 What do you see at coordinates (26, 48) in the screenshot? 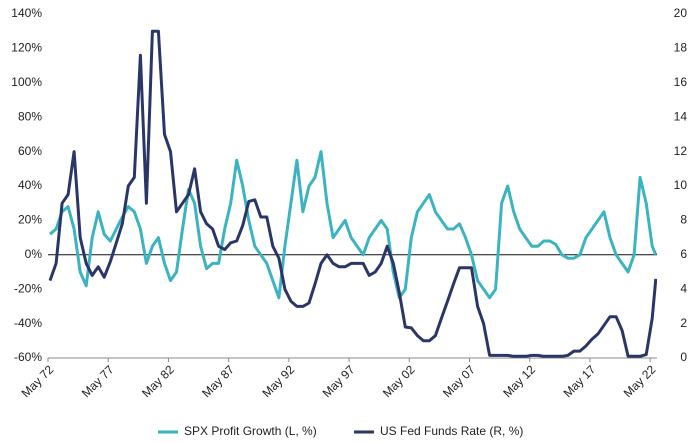
I see `y-tick-label: 120%` at bounding box center [26, 48].